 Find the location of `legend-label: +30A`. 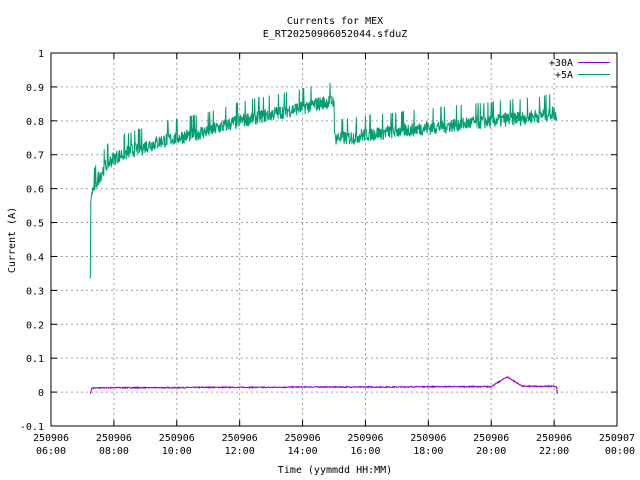

legend-label: +30A is located at coordinates (561, 63).